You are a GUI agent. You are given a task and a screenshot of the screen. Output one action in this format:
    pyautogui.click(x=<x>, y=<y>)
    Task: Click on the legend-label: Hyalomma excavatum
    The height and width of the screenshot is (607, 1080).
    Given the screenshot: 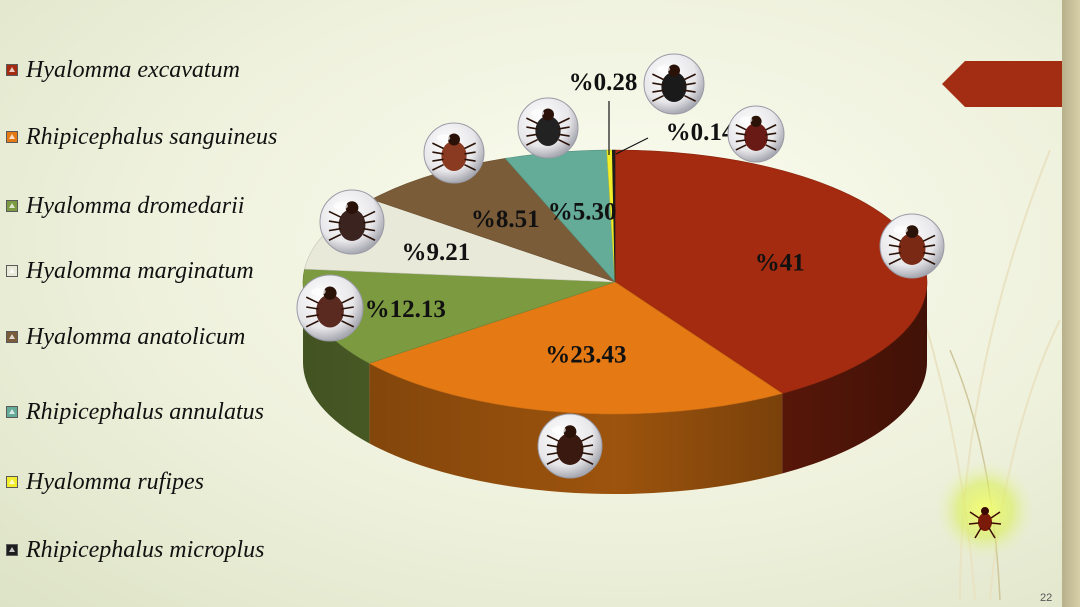 What is the action you would take?
    pyautogui.click(x=133, y=69)
    